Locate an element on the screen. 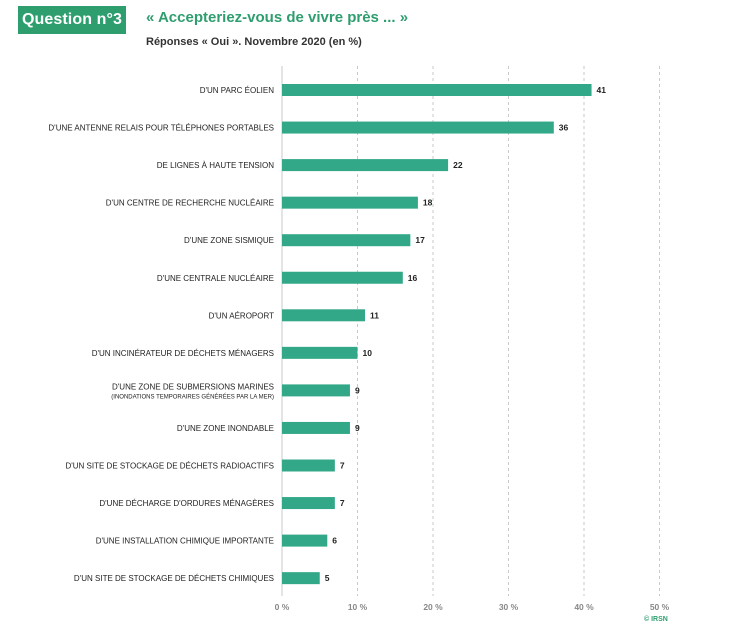  x-tick-label: 30 % is located at coordinates (509, 607).